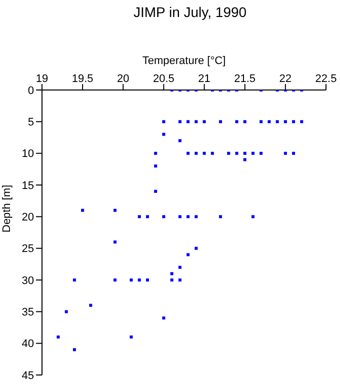  What do you see at coordinates (28, 376) in the screenshot?
I see `y-tick-label: 45` at bounding box center [28, 376].